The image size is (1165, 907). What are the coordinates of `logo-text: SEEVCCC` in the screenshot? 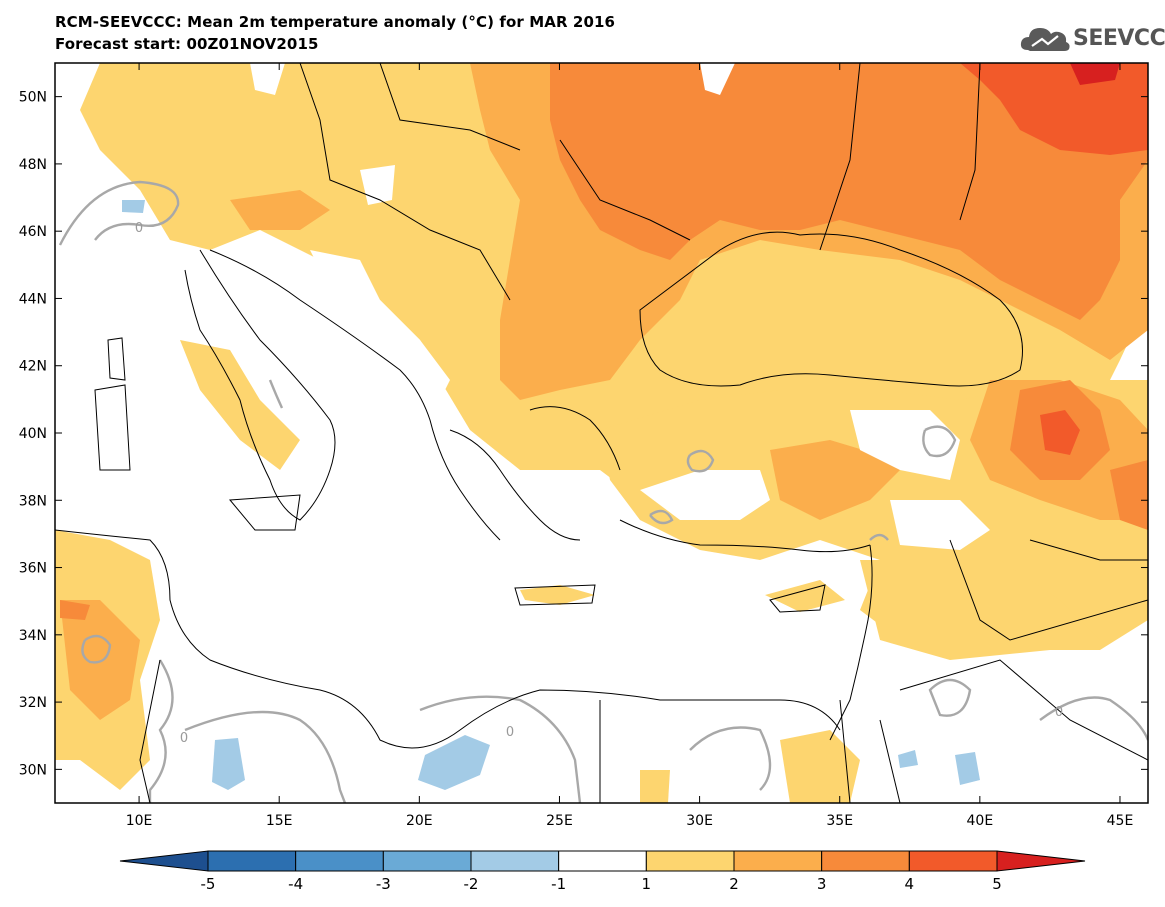 It's located at (1119, 38).